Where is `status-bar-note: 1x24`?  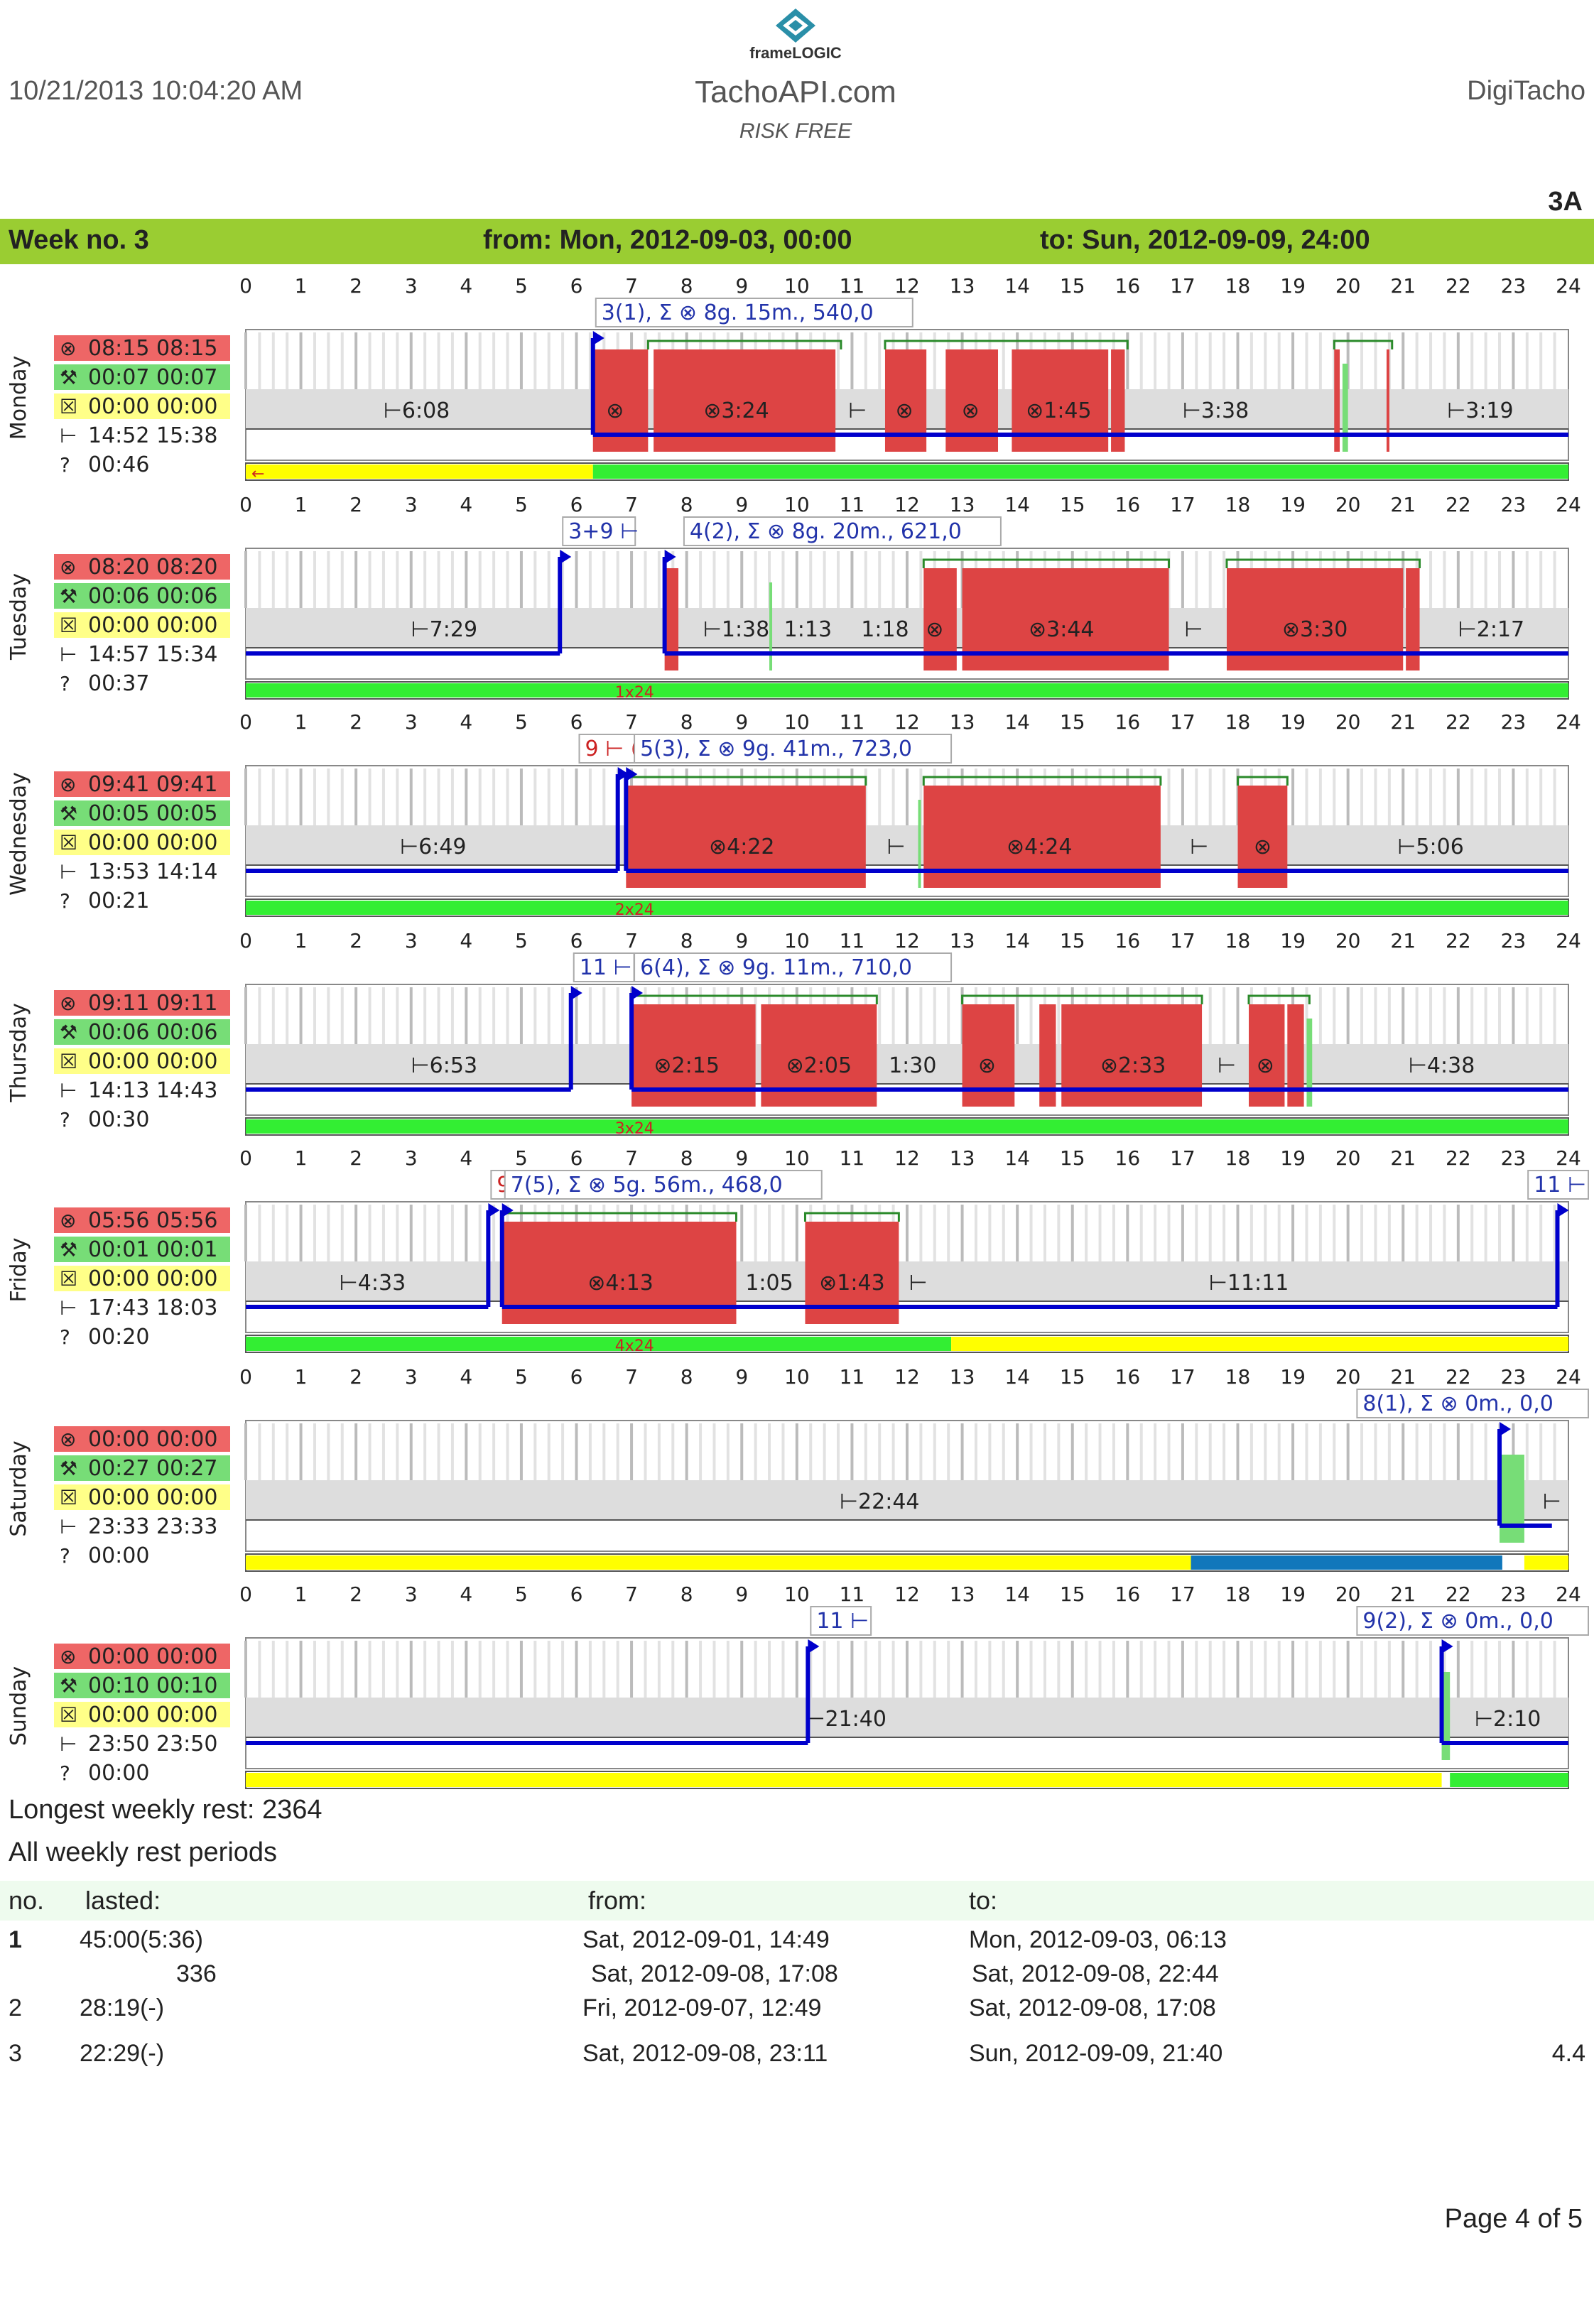
status-bar-note: 1x24 is located at coordinates (634, 692).